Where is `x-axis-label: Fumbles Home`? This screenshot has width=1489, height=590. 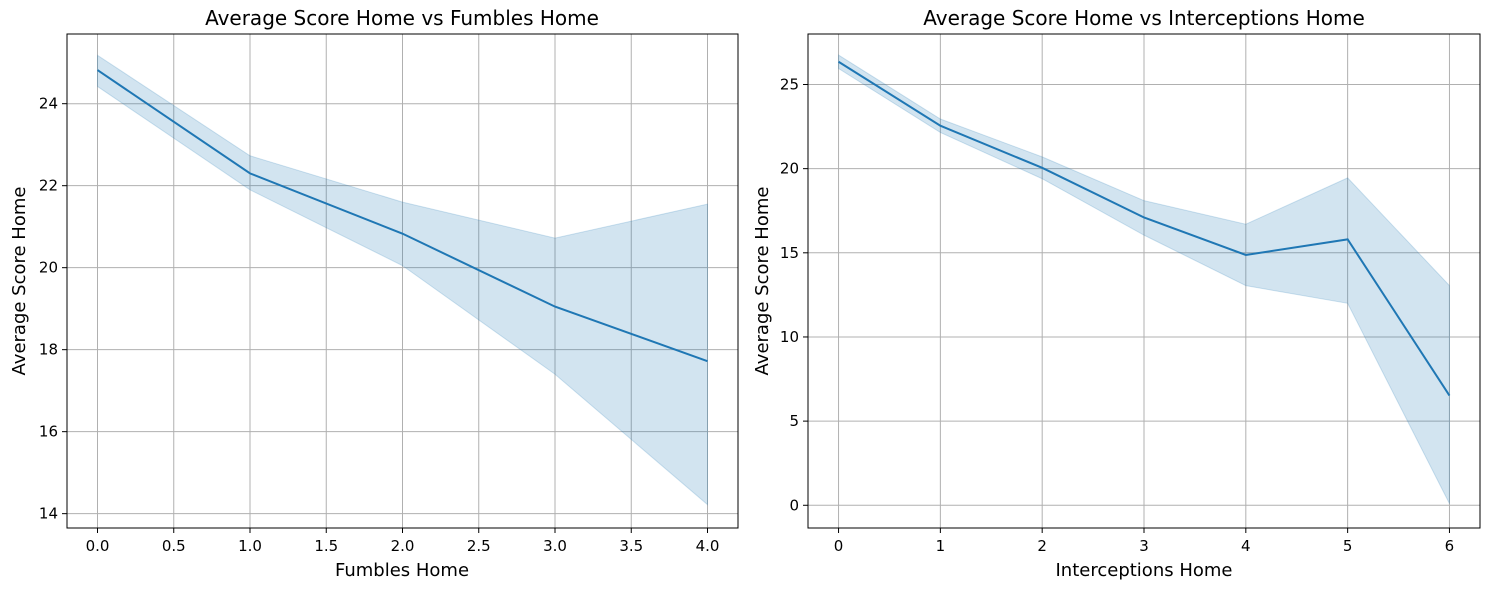 x-axis-label: Fumbles Home is located at coordinates (402, 570).